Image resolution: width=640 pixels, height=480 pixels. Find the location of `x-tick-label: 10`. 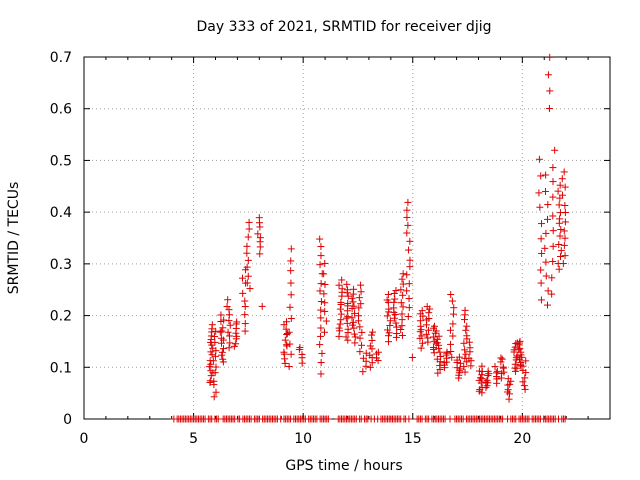

x-tick-label: 10 is located at coordinates (303, 439).